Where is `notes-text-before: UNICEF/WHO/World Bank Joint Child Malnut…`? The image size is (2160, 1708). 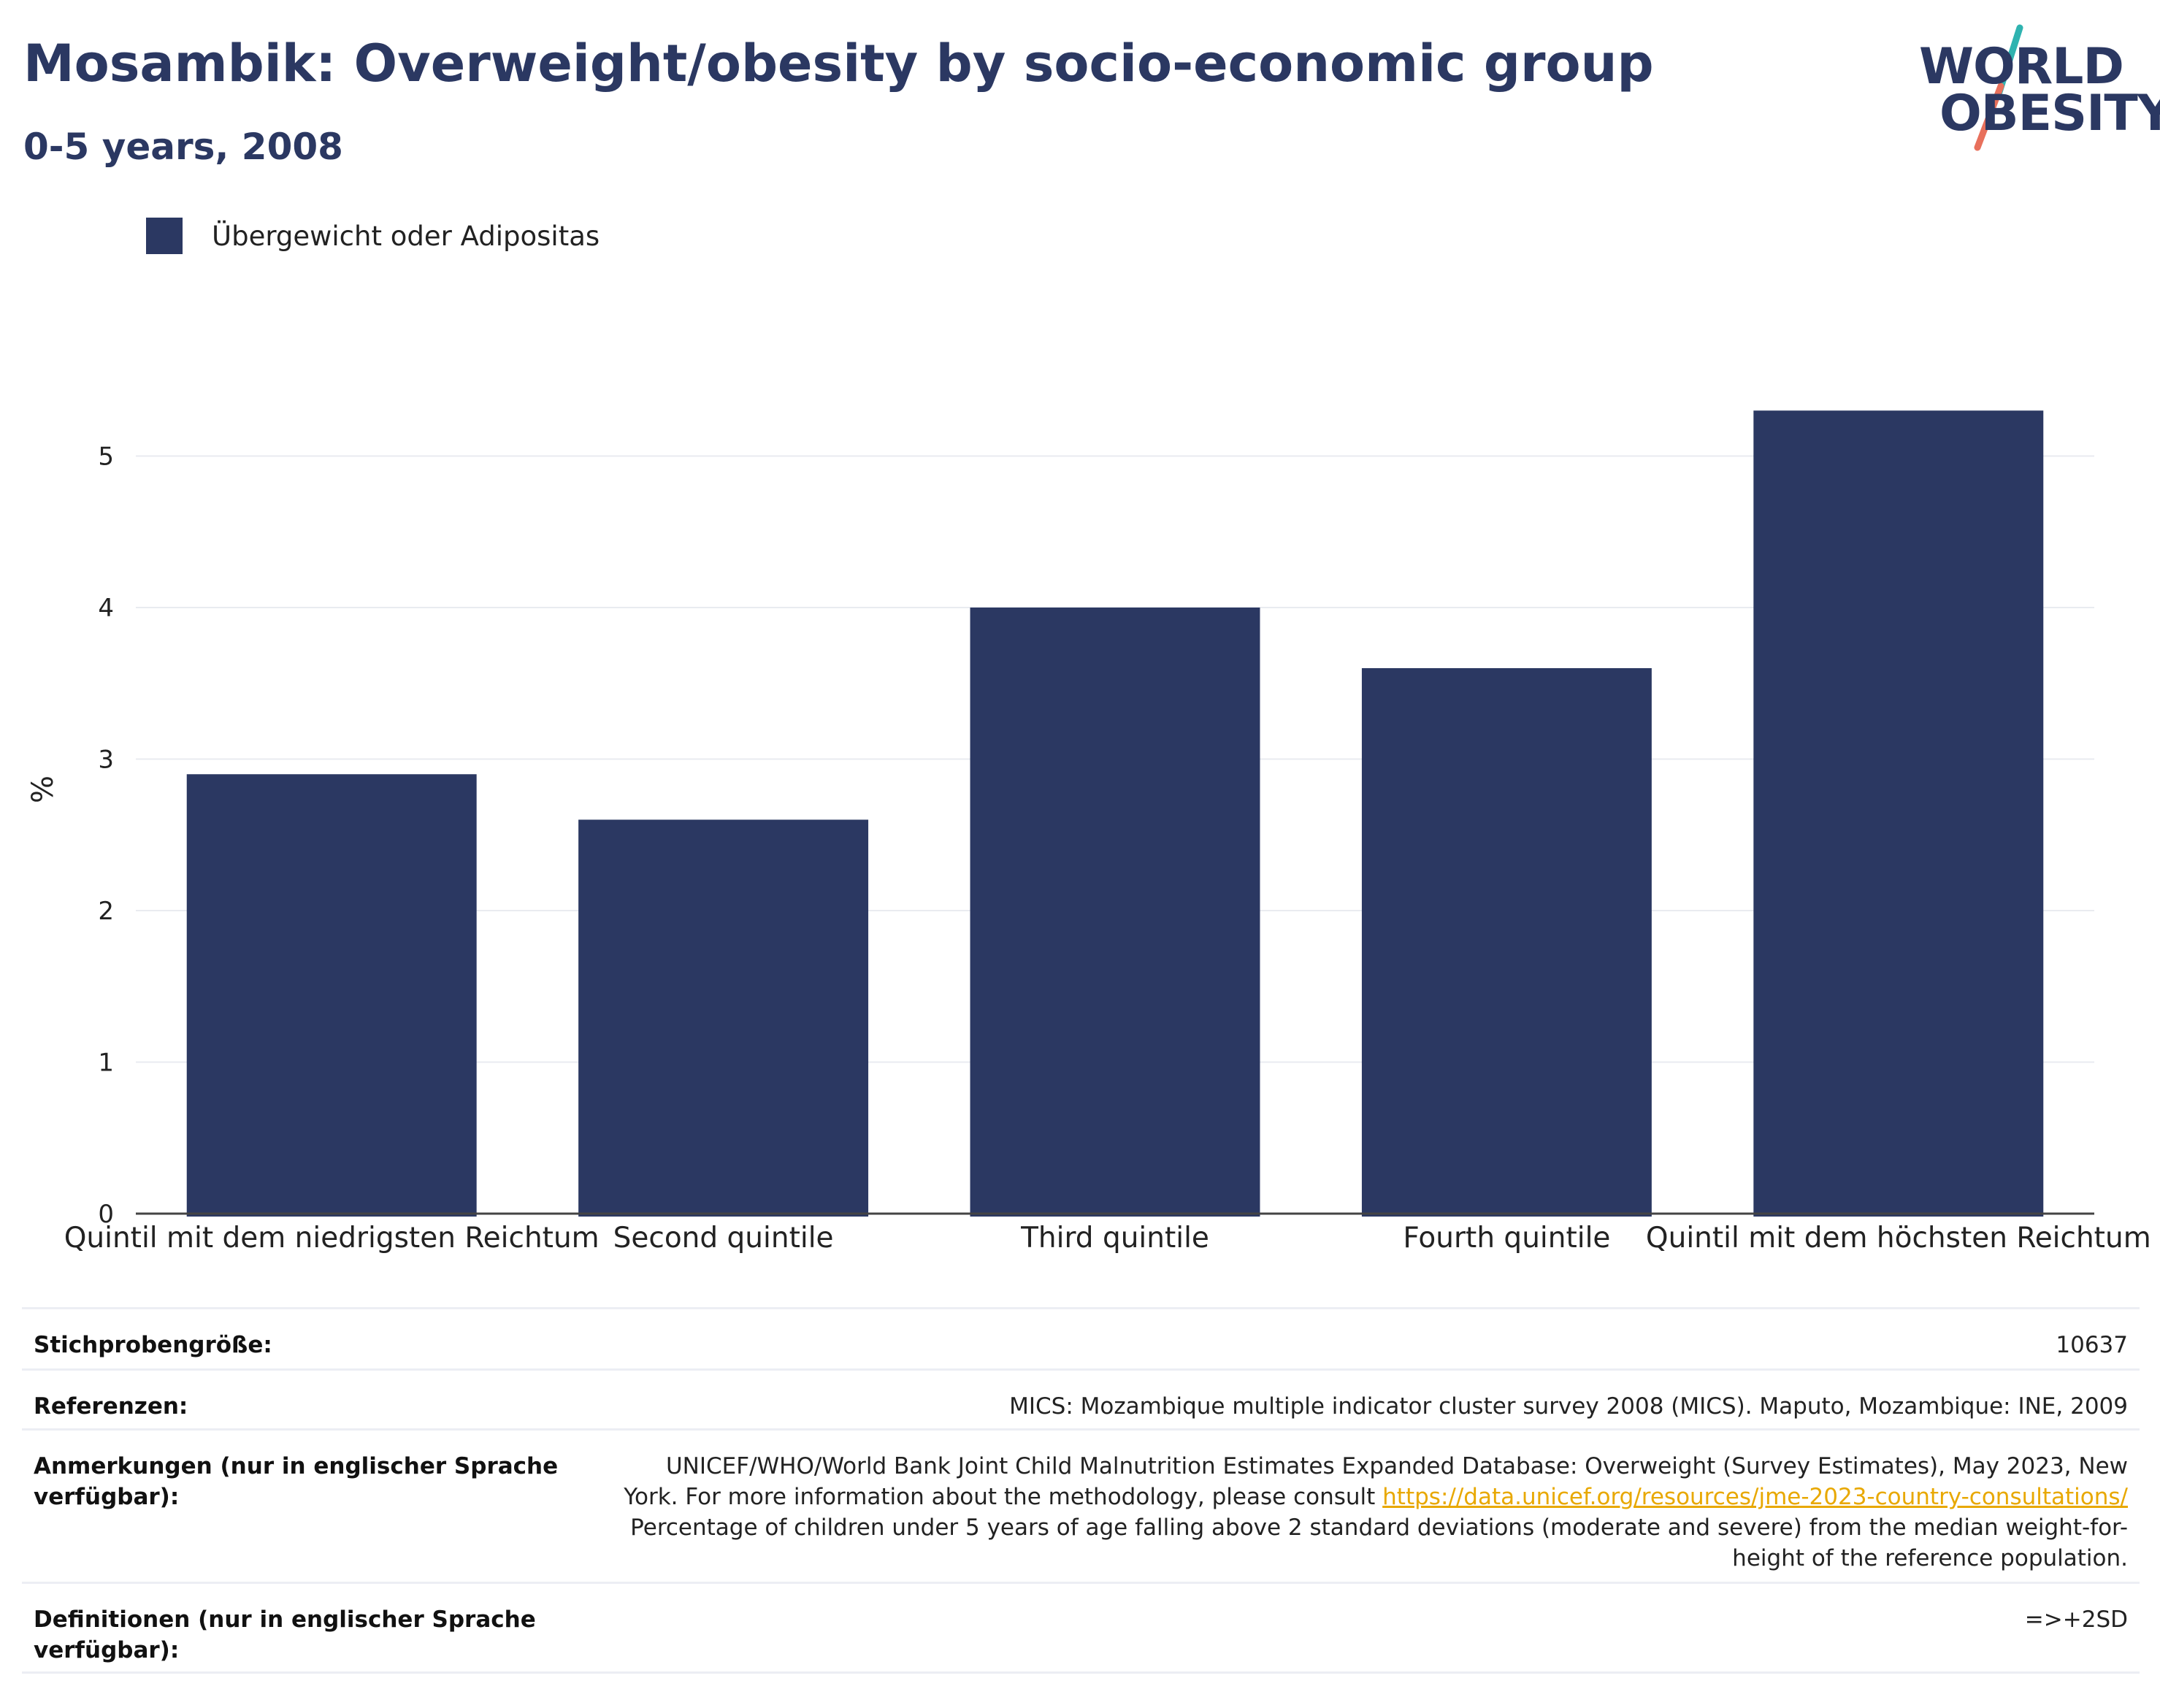
notes-text-before: UNICEF/WHO/World Bank Joint Child Malnut… is located at coordinates (1376, 1481).